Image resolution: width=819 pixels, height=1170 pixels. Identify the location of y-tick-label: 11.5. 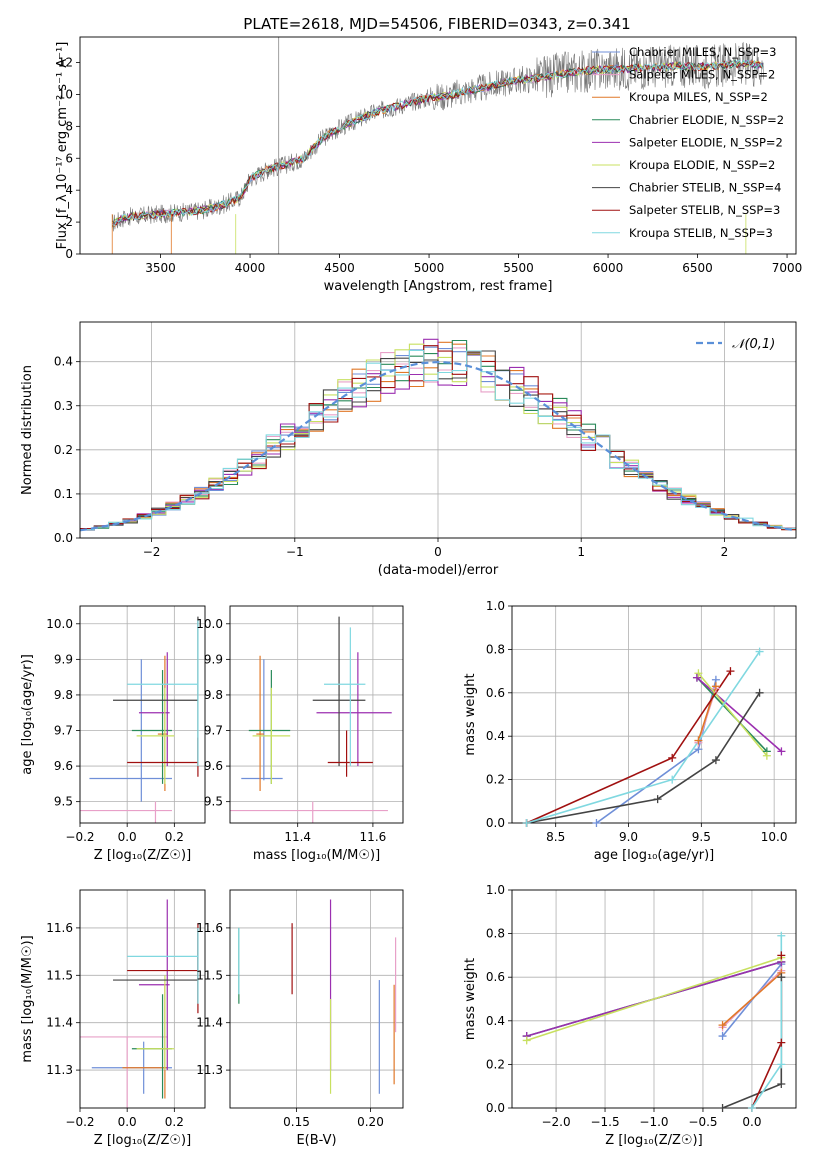
(209, 975).